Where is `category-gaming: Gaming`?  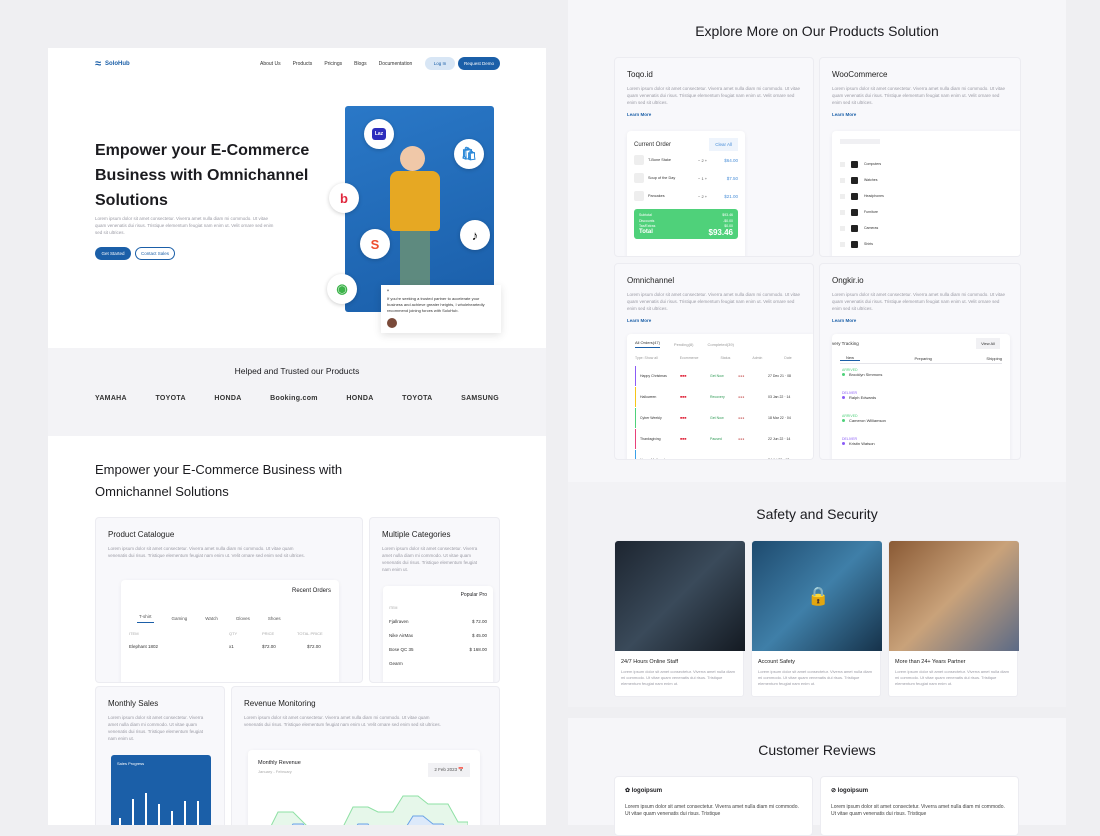 category-gaming: Gaming is located at coordinates (179, 618).